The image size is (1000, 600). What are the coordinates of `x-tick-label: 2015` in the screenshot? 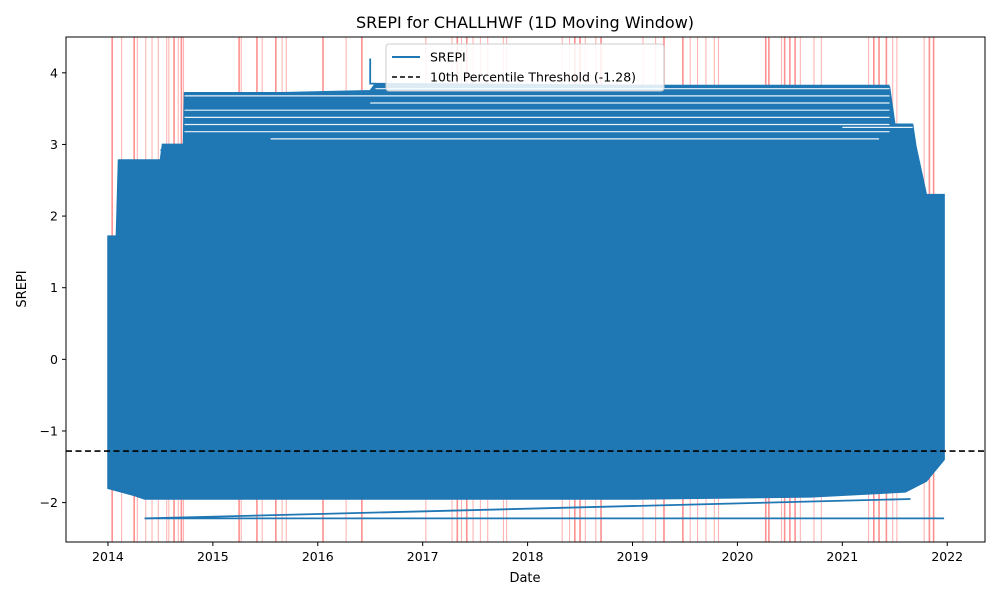 It's located at (213, 556).